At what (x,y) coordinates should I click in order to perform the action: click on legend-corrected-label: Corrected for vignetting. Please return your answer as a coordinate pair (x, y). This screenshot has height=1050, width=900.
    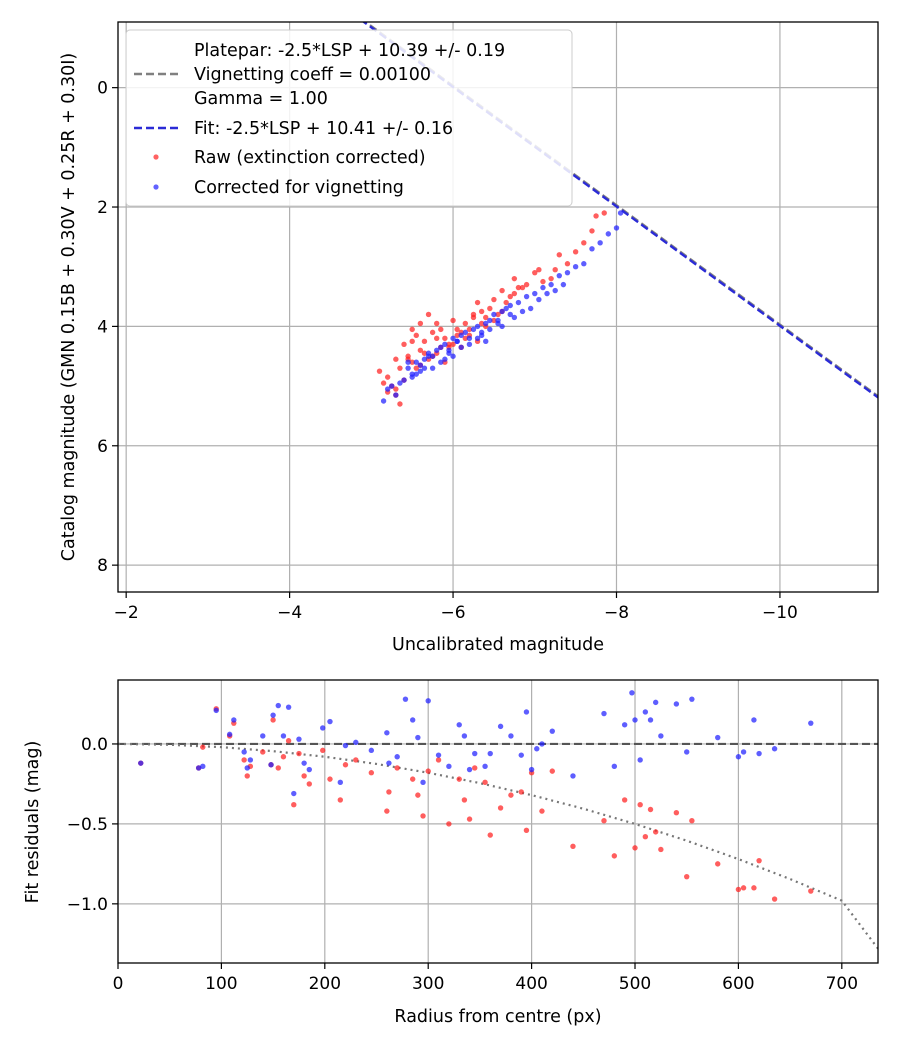
    Looking at the image, I should click on (299, 188).